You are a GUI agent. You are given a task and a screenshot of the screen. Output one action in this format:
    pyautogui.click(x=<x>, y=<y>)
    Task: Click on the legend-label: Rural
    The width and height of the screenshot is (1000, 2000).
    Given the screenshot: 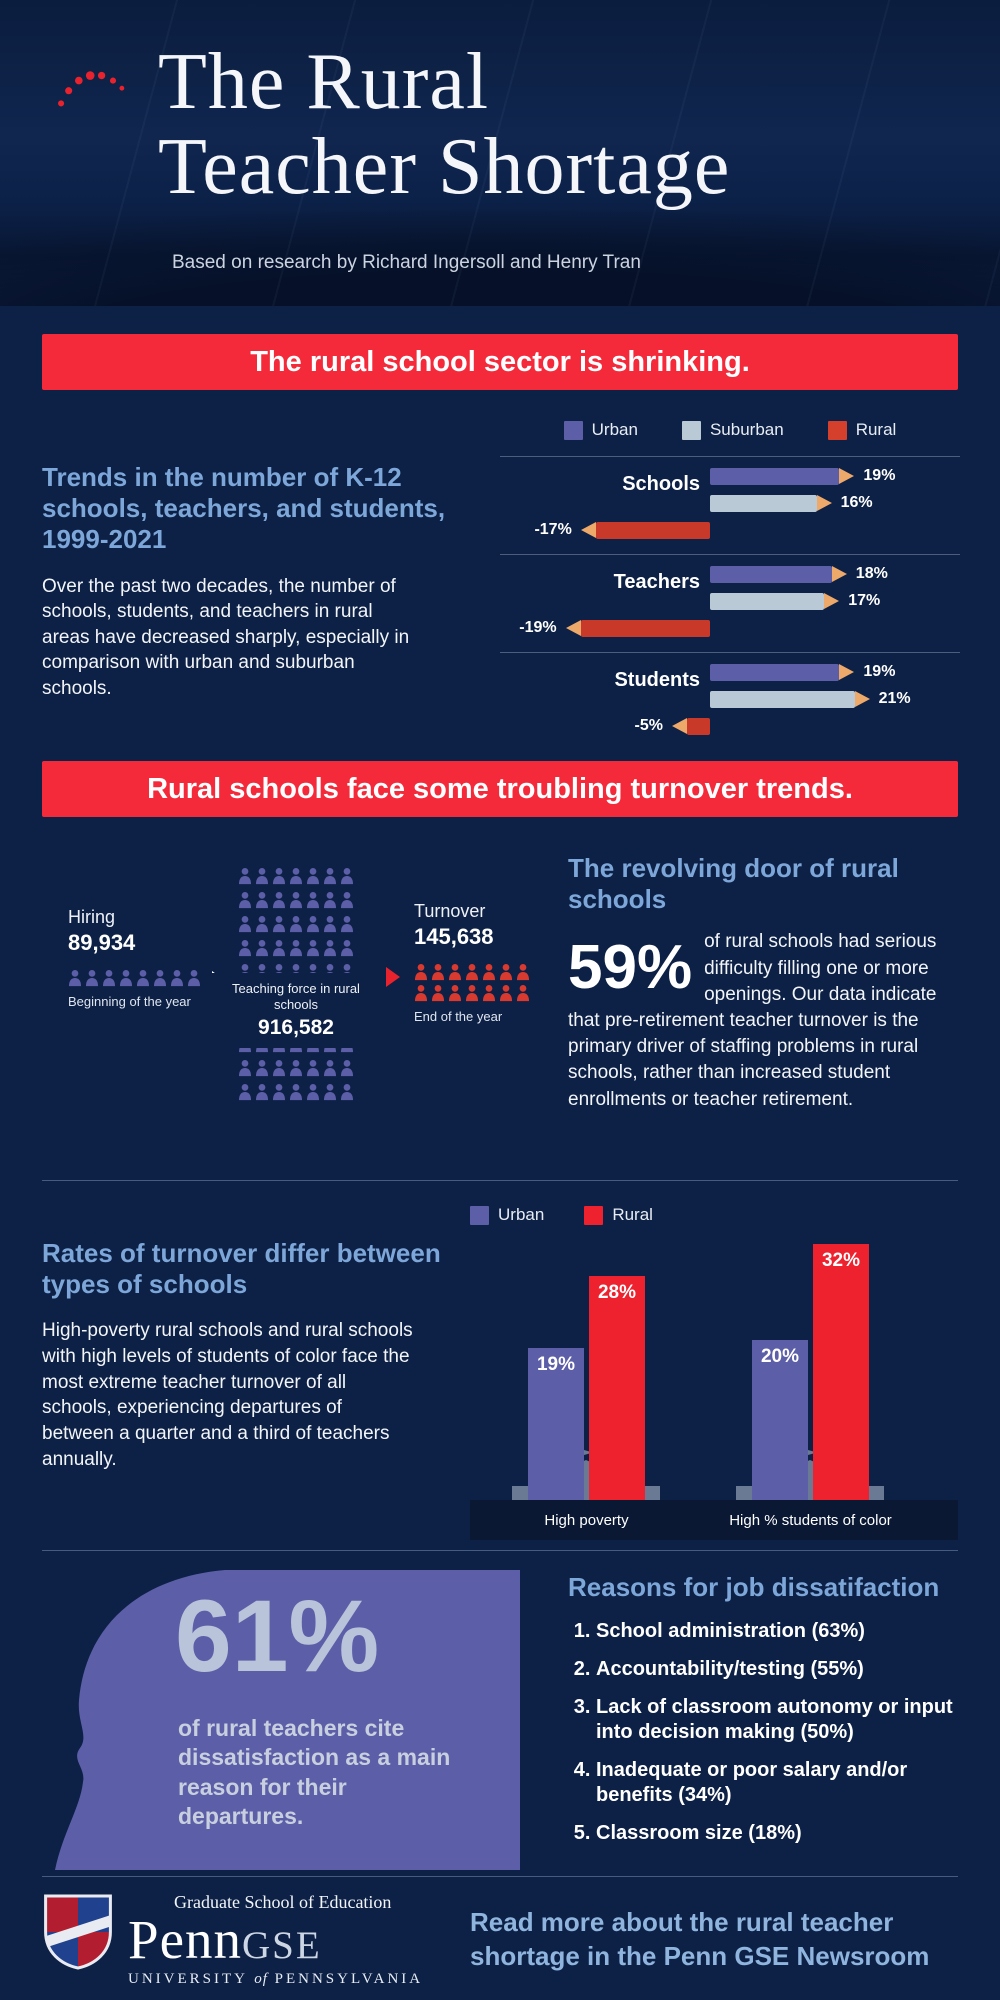 What is the action you would take?
    pyautogui.click(x=632, y=1214)
    